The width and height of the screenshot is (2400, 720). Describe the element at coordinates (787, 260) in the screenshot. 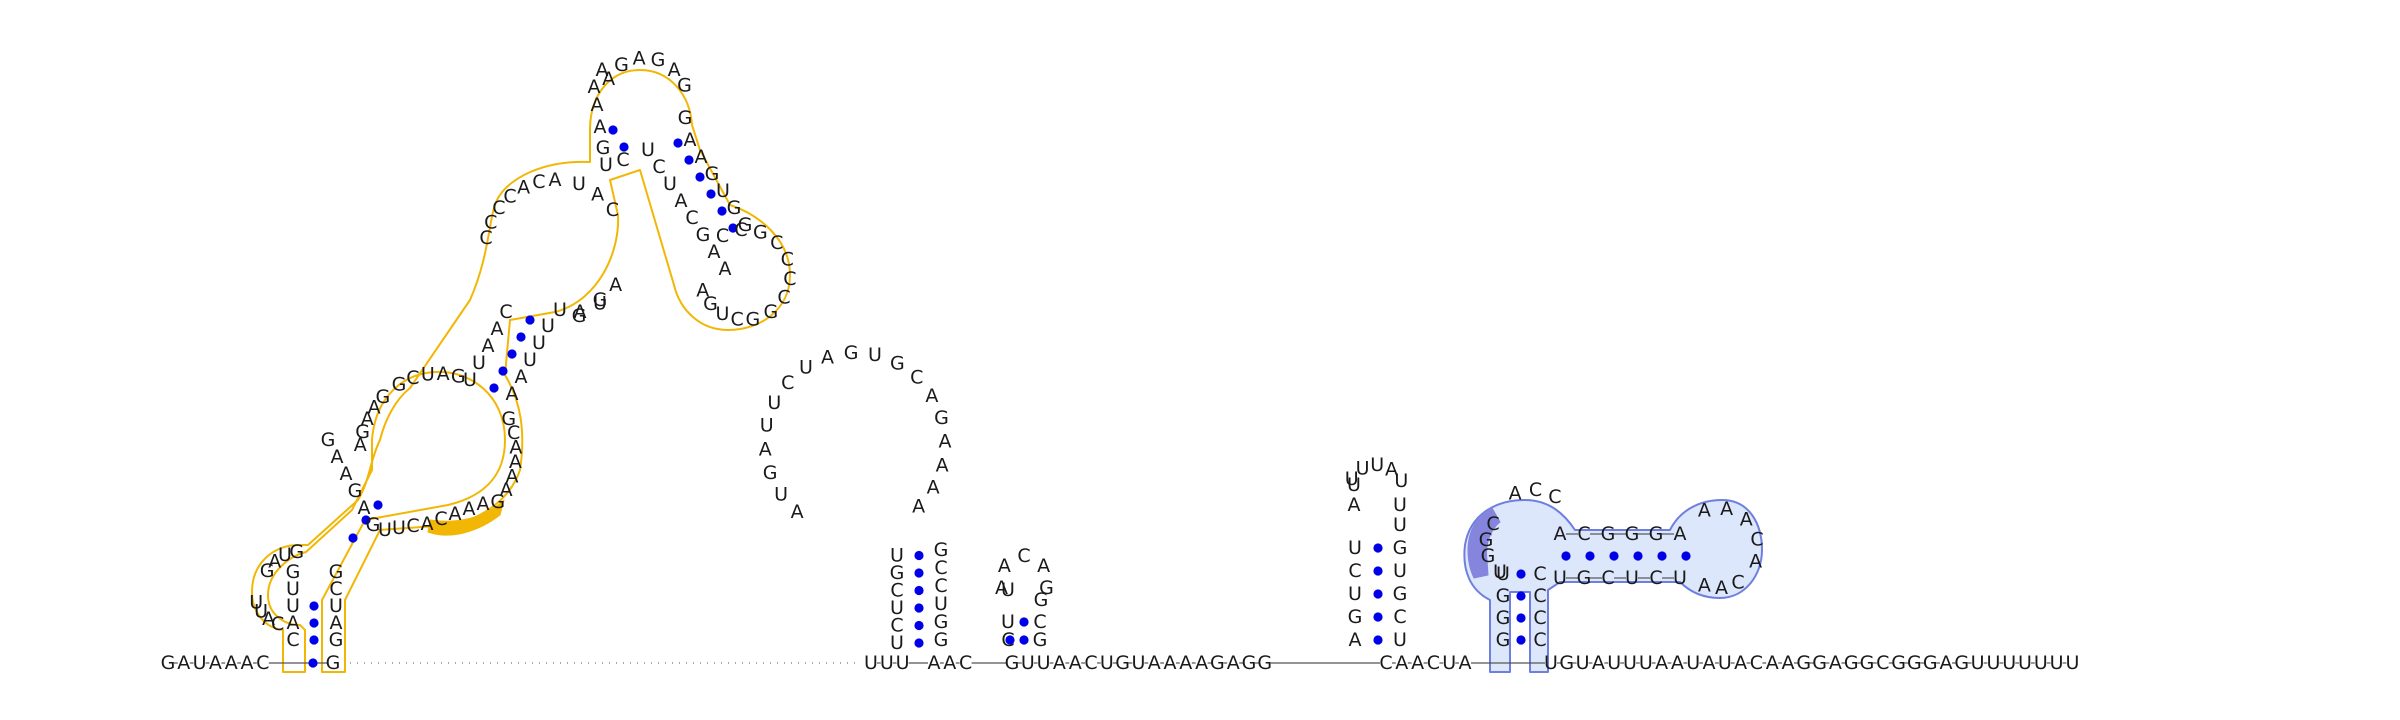

I see `nucleotide-178: C` at that location.